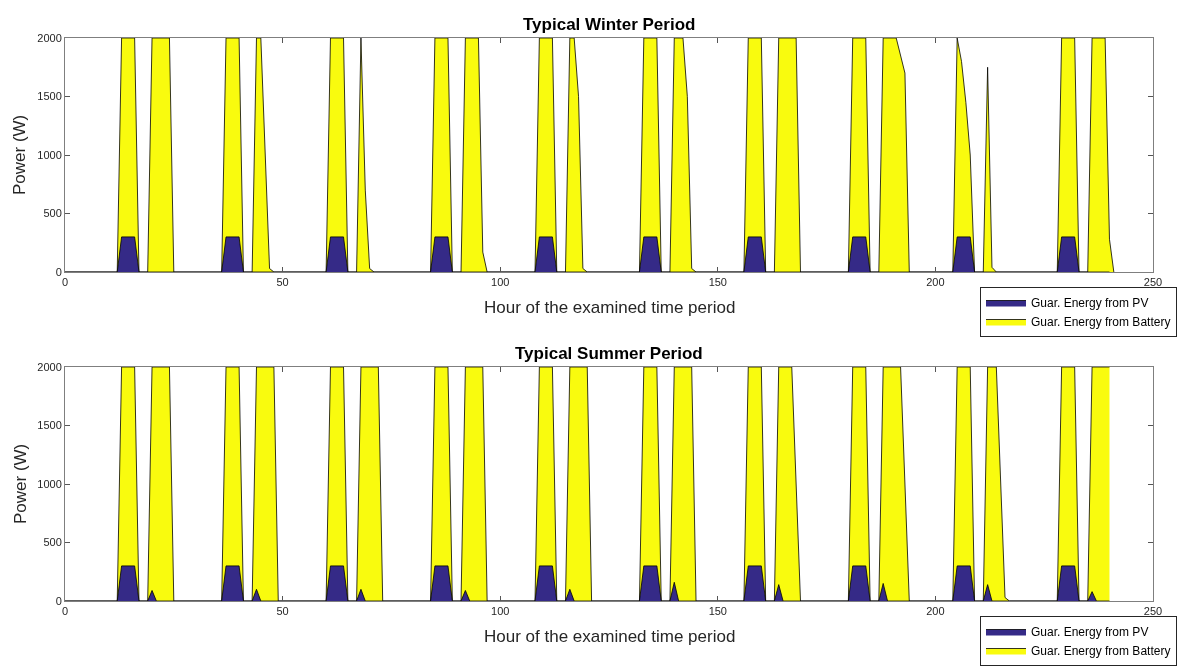 The height and width of the screenshot is (668, 1184). Describe the element at coordinates (609, 353) in the screenshot. I see `chart-title: Typical Summer Period` at that location.